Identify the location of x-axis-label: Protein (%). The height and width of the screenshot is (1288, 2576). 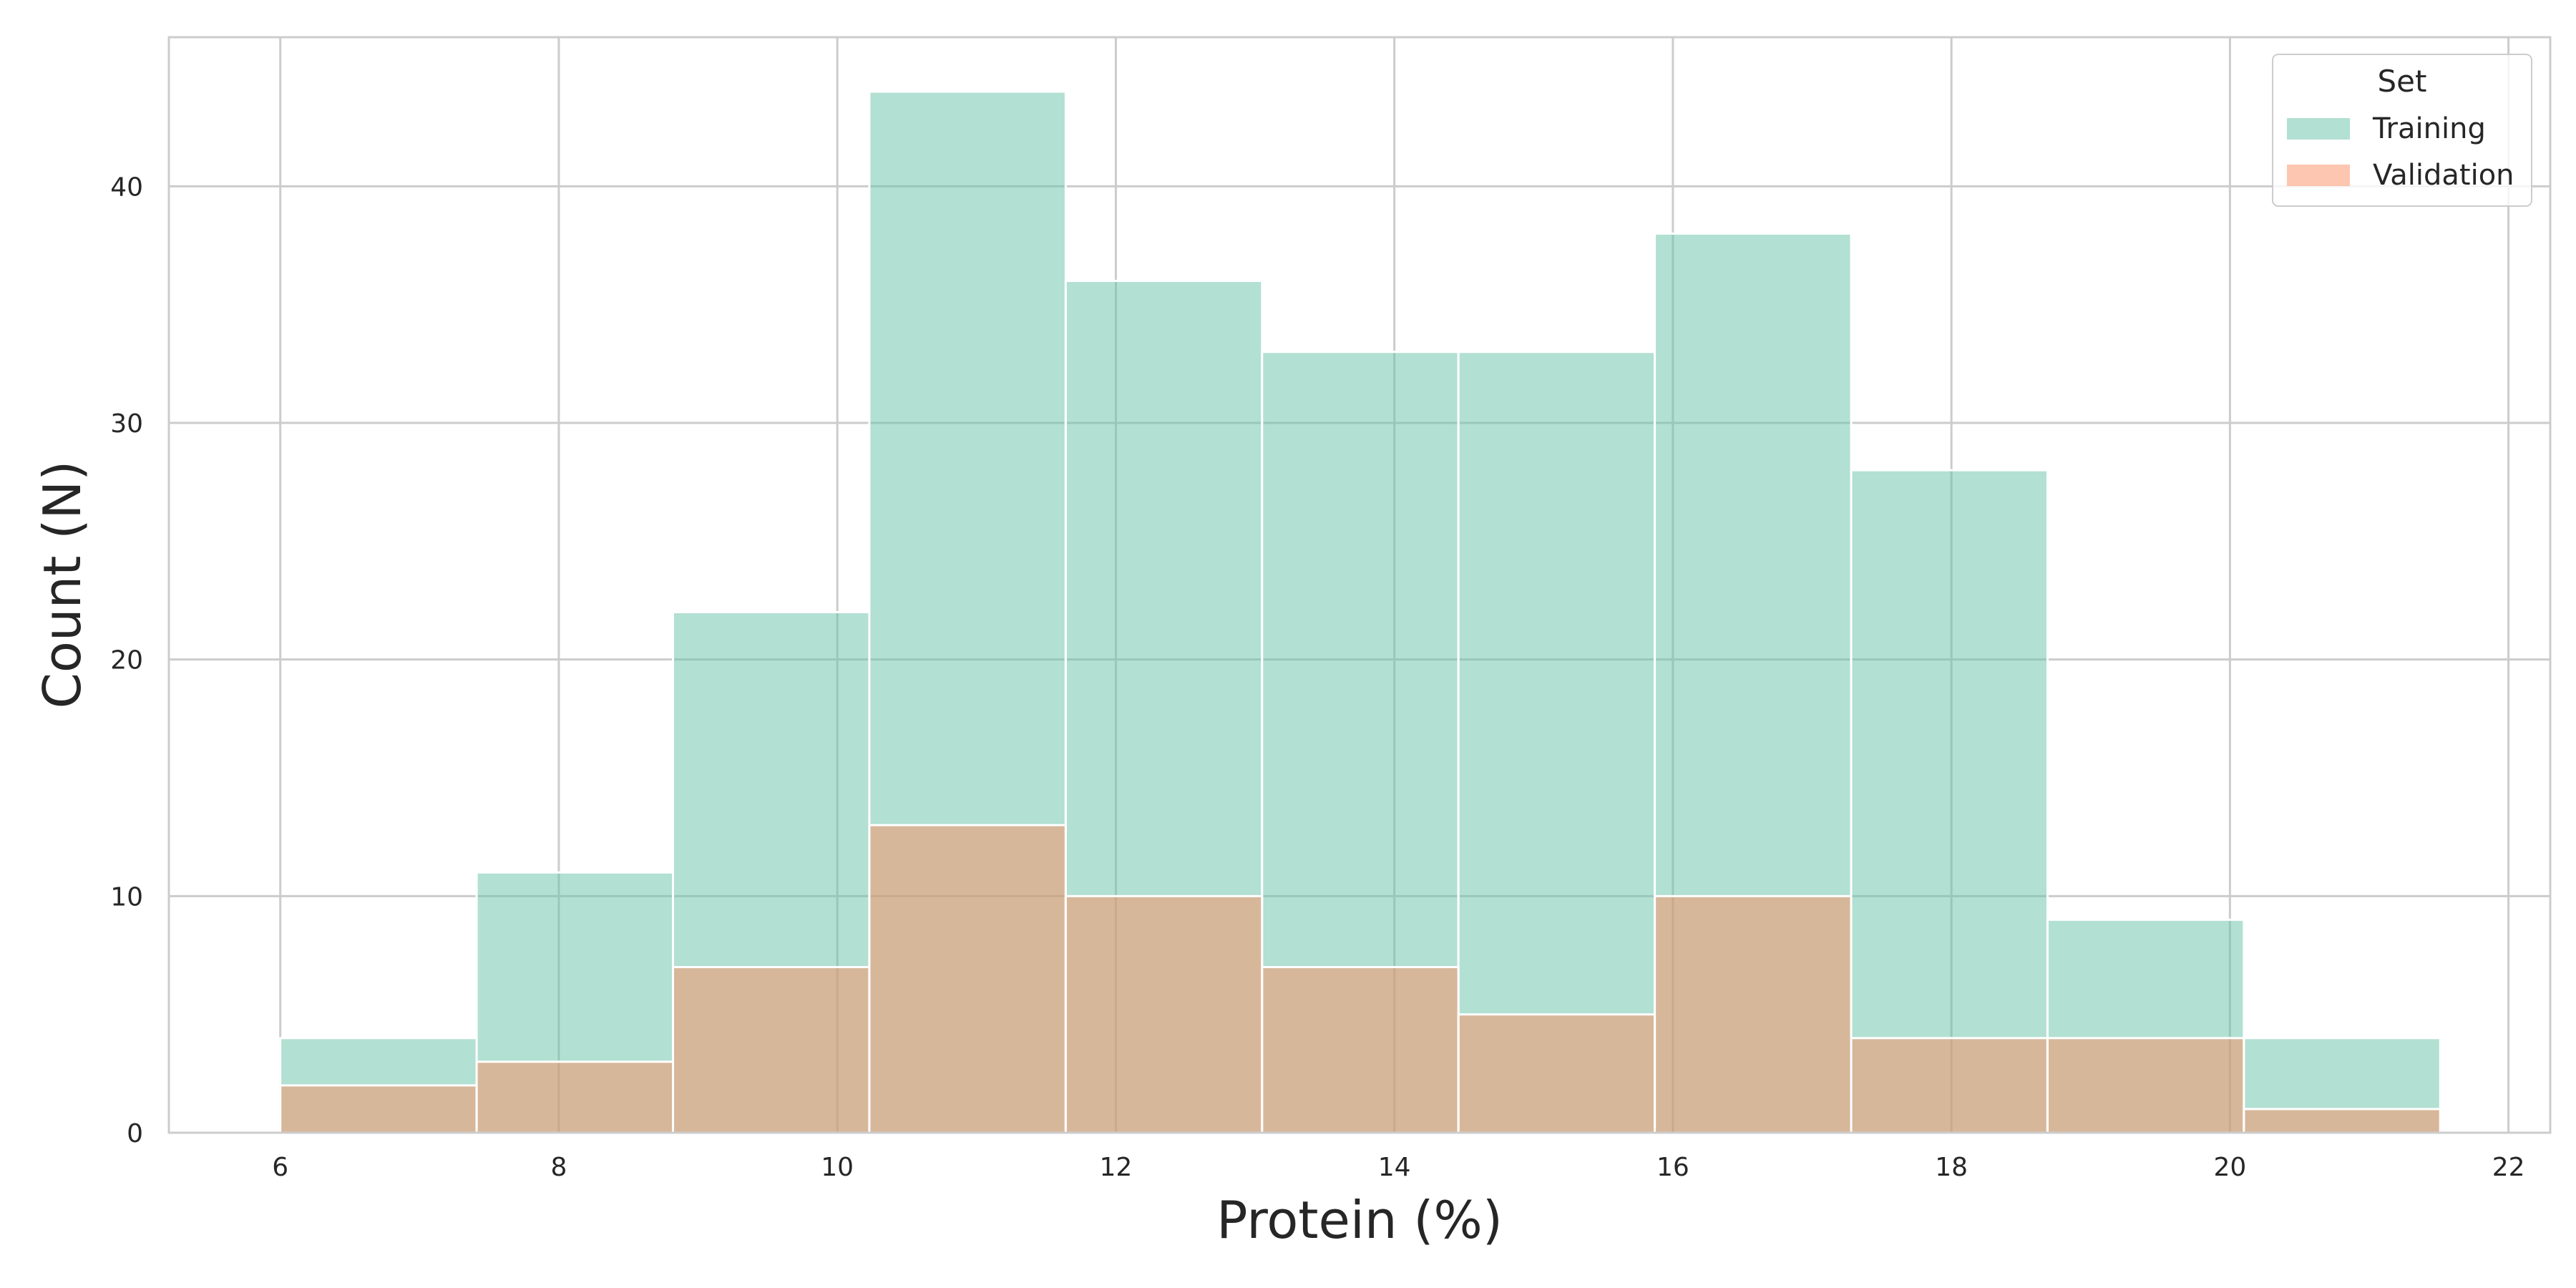
(1359, 1220).